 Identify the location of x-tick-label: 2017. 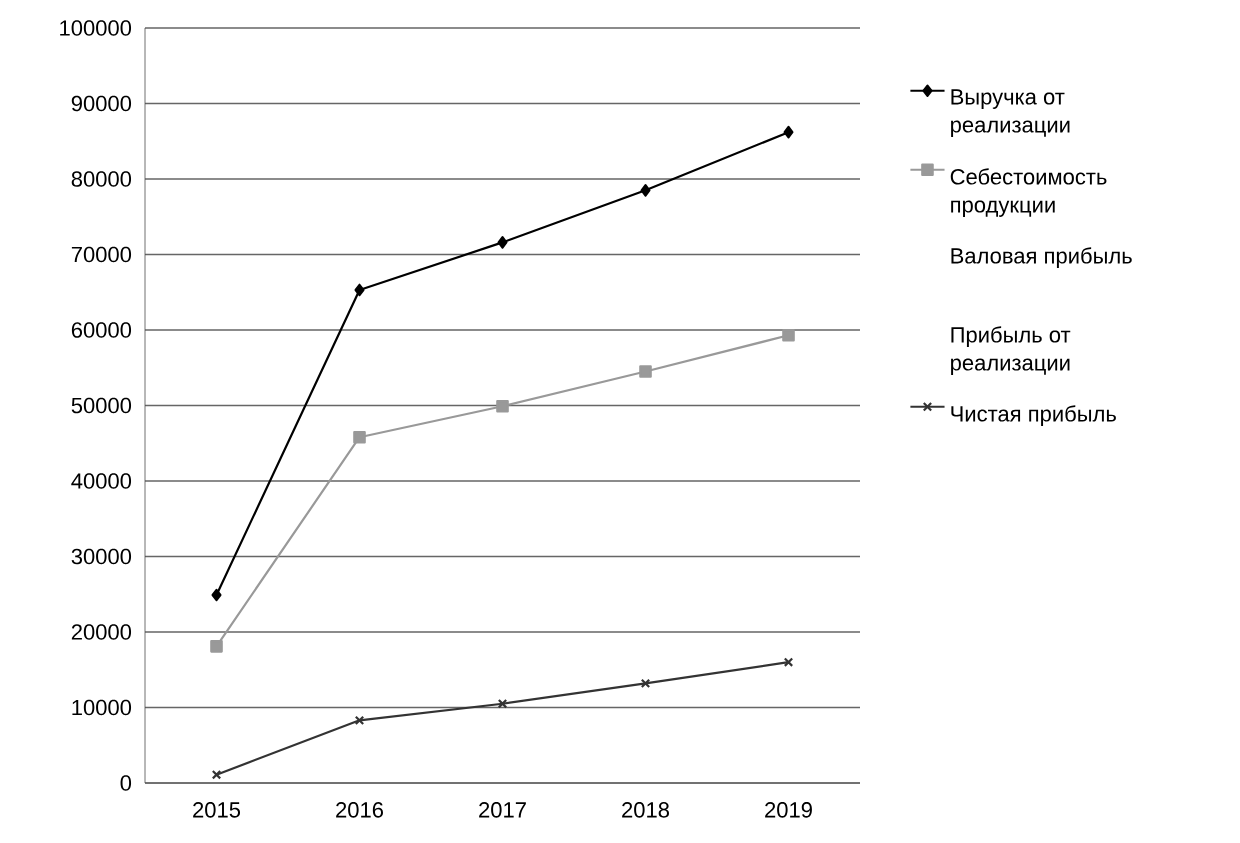
(502, 810).